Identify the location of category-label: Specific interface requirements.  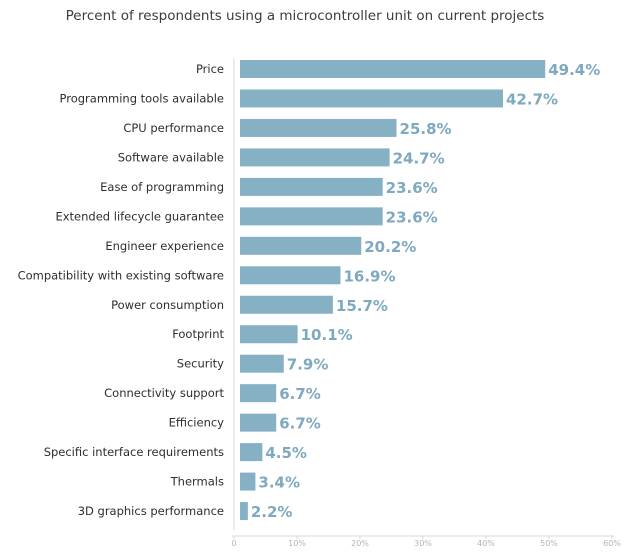
(134, 452).